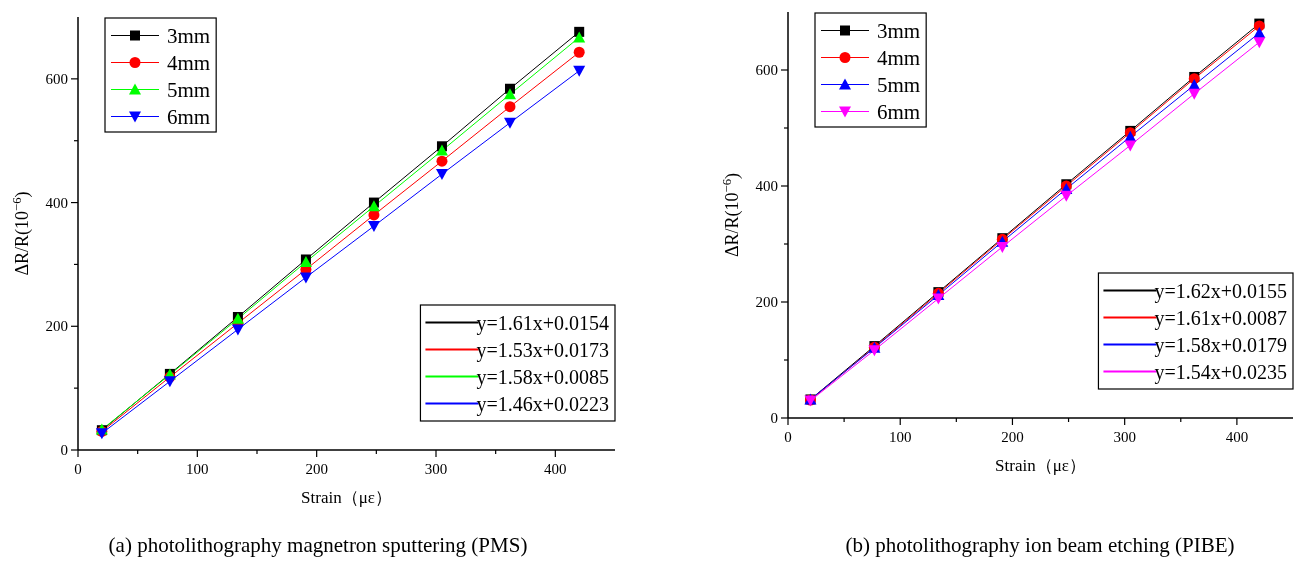  I want to click on annotation: y=1.61x+0.0154, so click(542, 323).